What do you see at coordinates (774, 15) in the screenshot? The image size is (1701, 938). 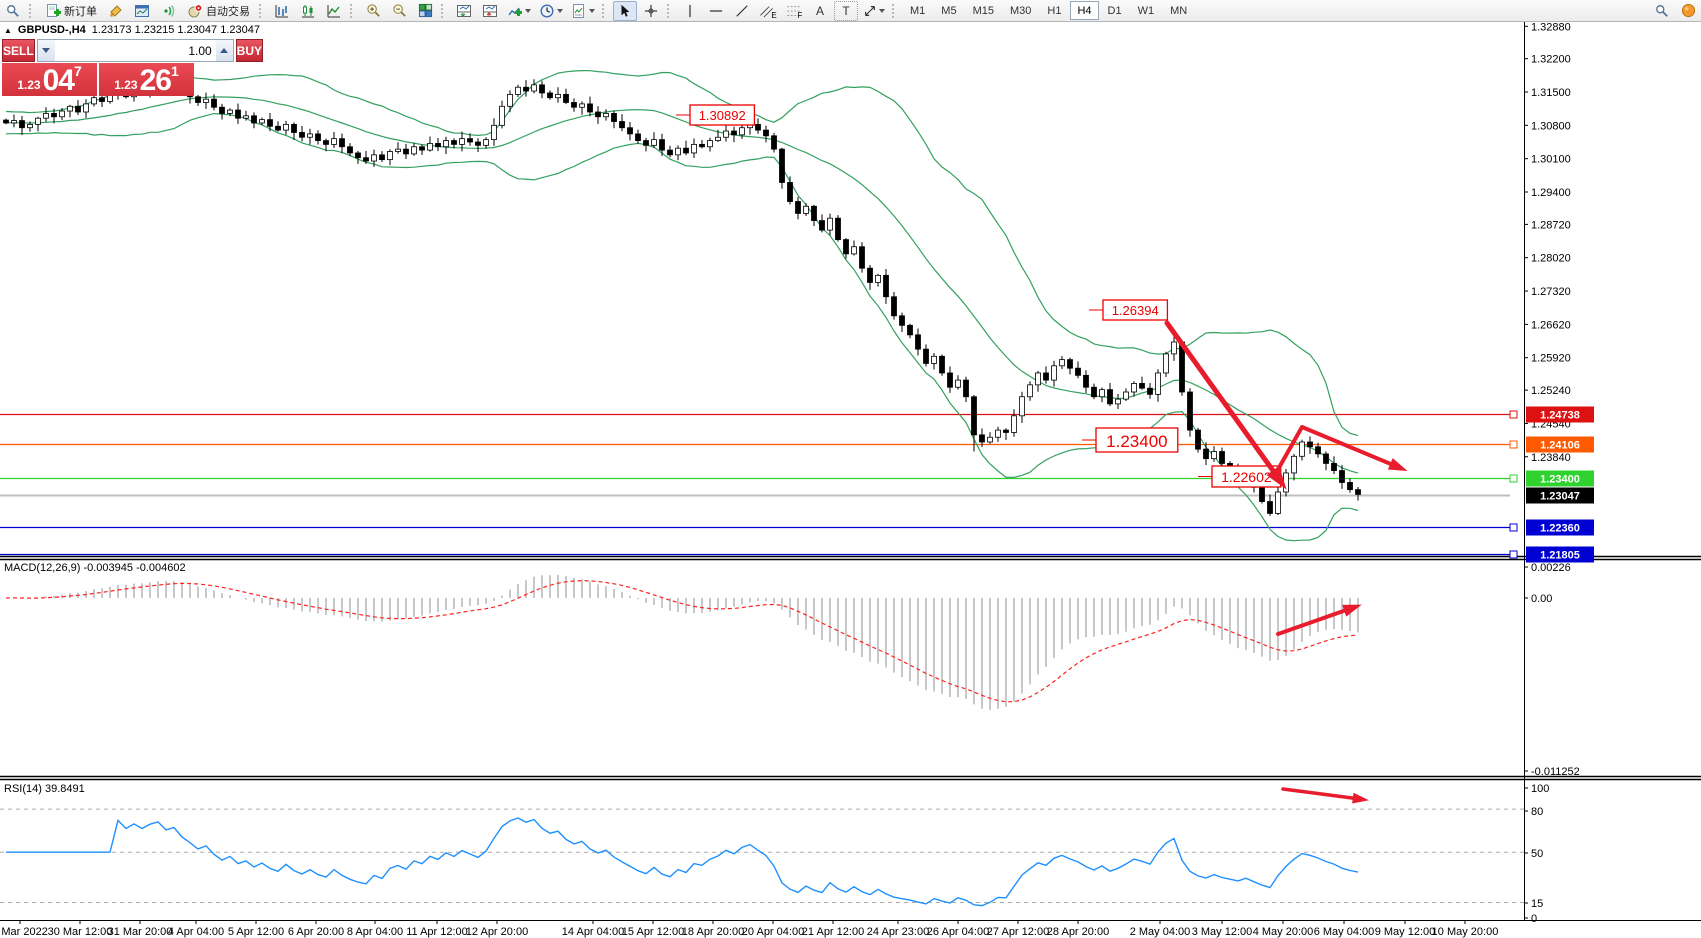 I see `channel-letter: E` at bounding box center [774, 15].